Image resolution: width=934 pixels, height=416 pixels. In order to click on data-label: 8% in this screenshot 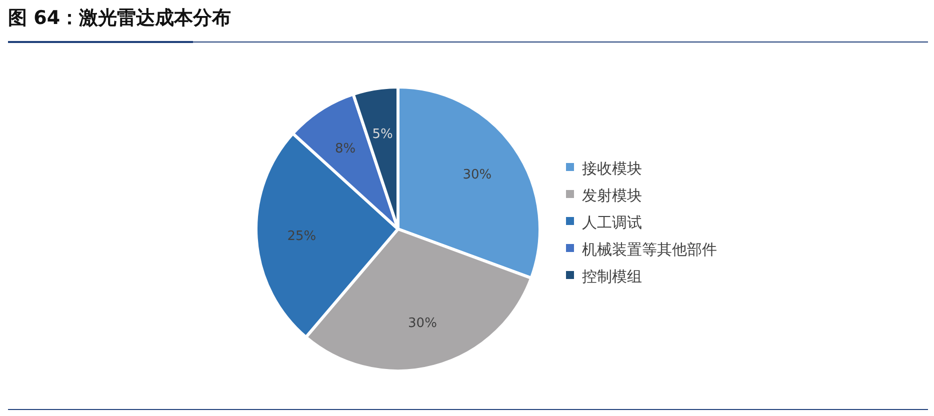, I will do `click(345, 149)`.